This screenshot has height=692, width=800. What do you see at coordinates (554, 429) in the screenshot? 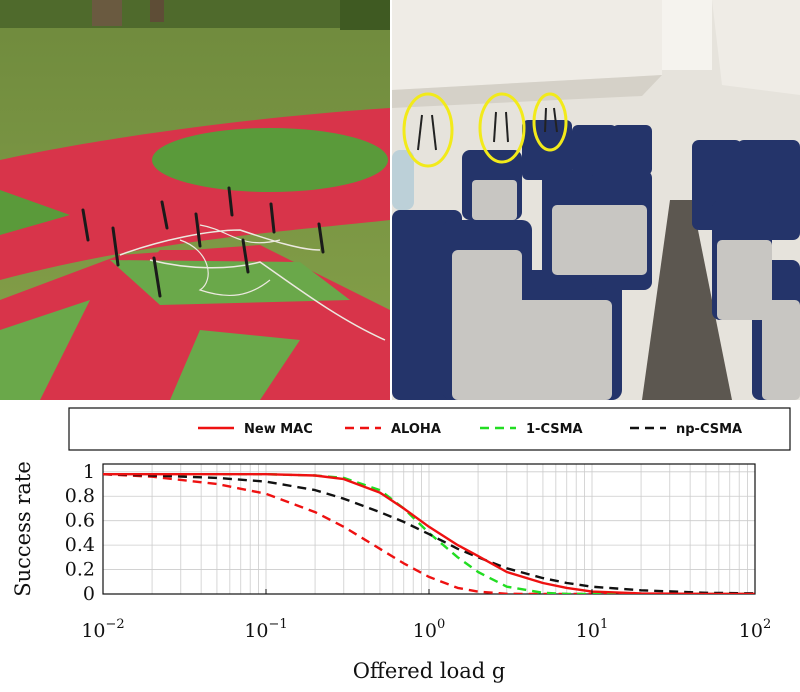
I see `legend-label-csma1: 1-CSMA` at bounding box center [554, 429].